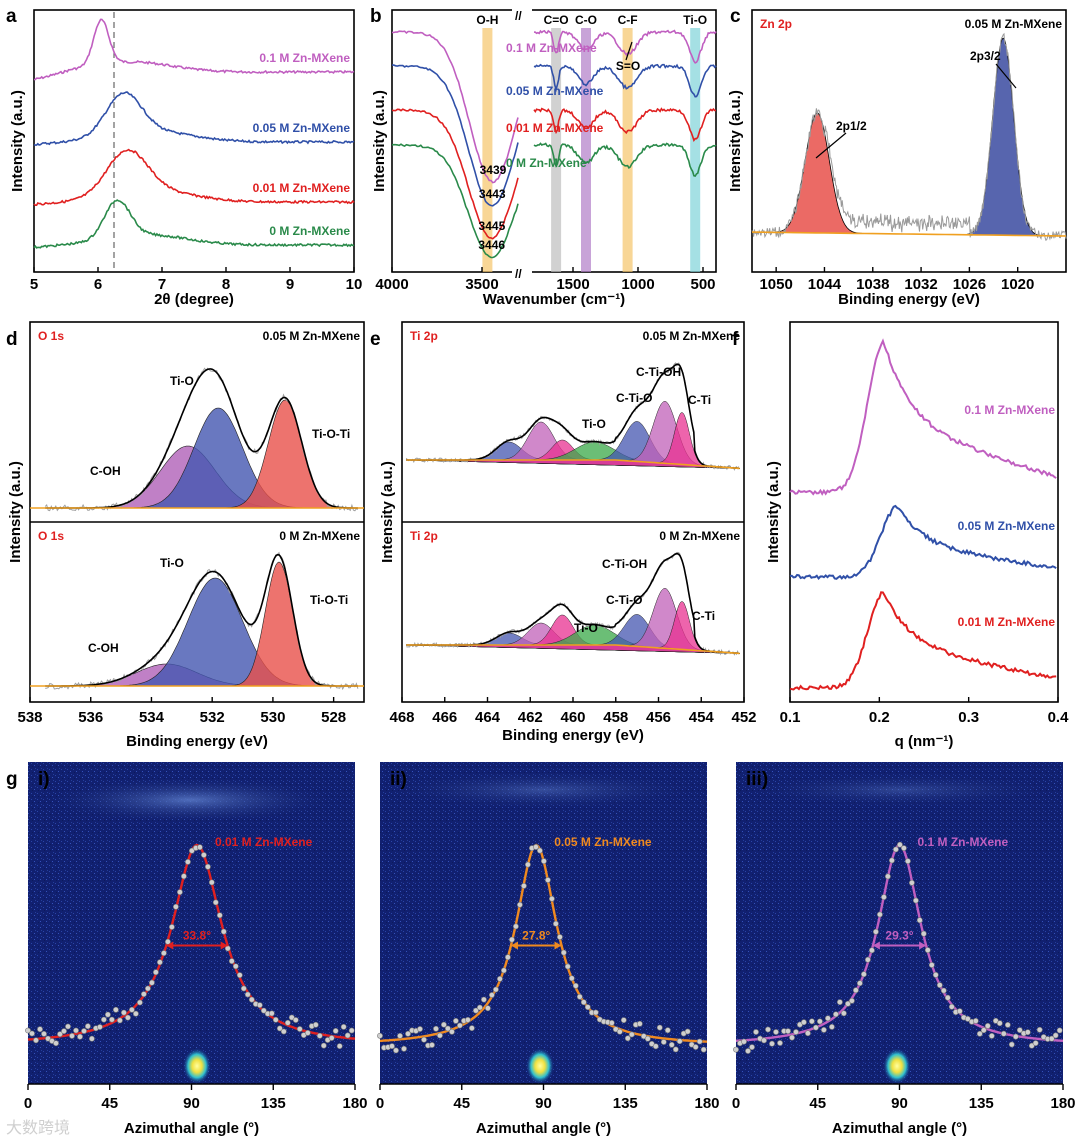  Describe the element at coordinates (44, 779) in the screenshot. I see `g-subplot-index: i)` at that location.